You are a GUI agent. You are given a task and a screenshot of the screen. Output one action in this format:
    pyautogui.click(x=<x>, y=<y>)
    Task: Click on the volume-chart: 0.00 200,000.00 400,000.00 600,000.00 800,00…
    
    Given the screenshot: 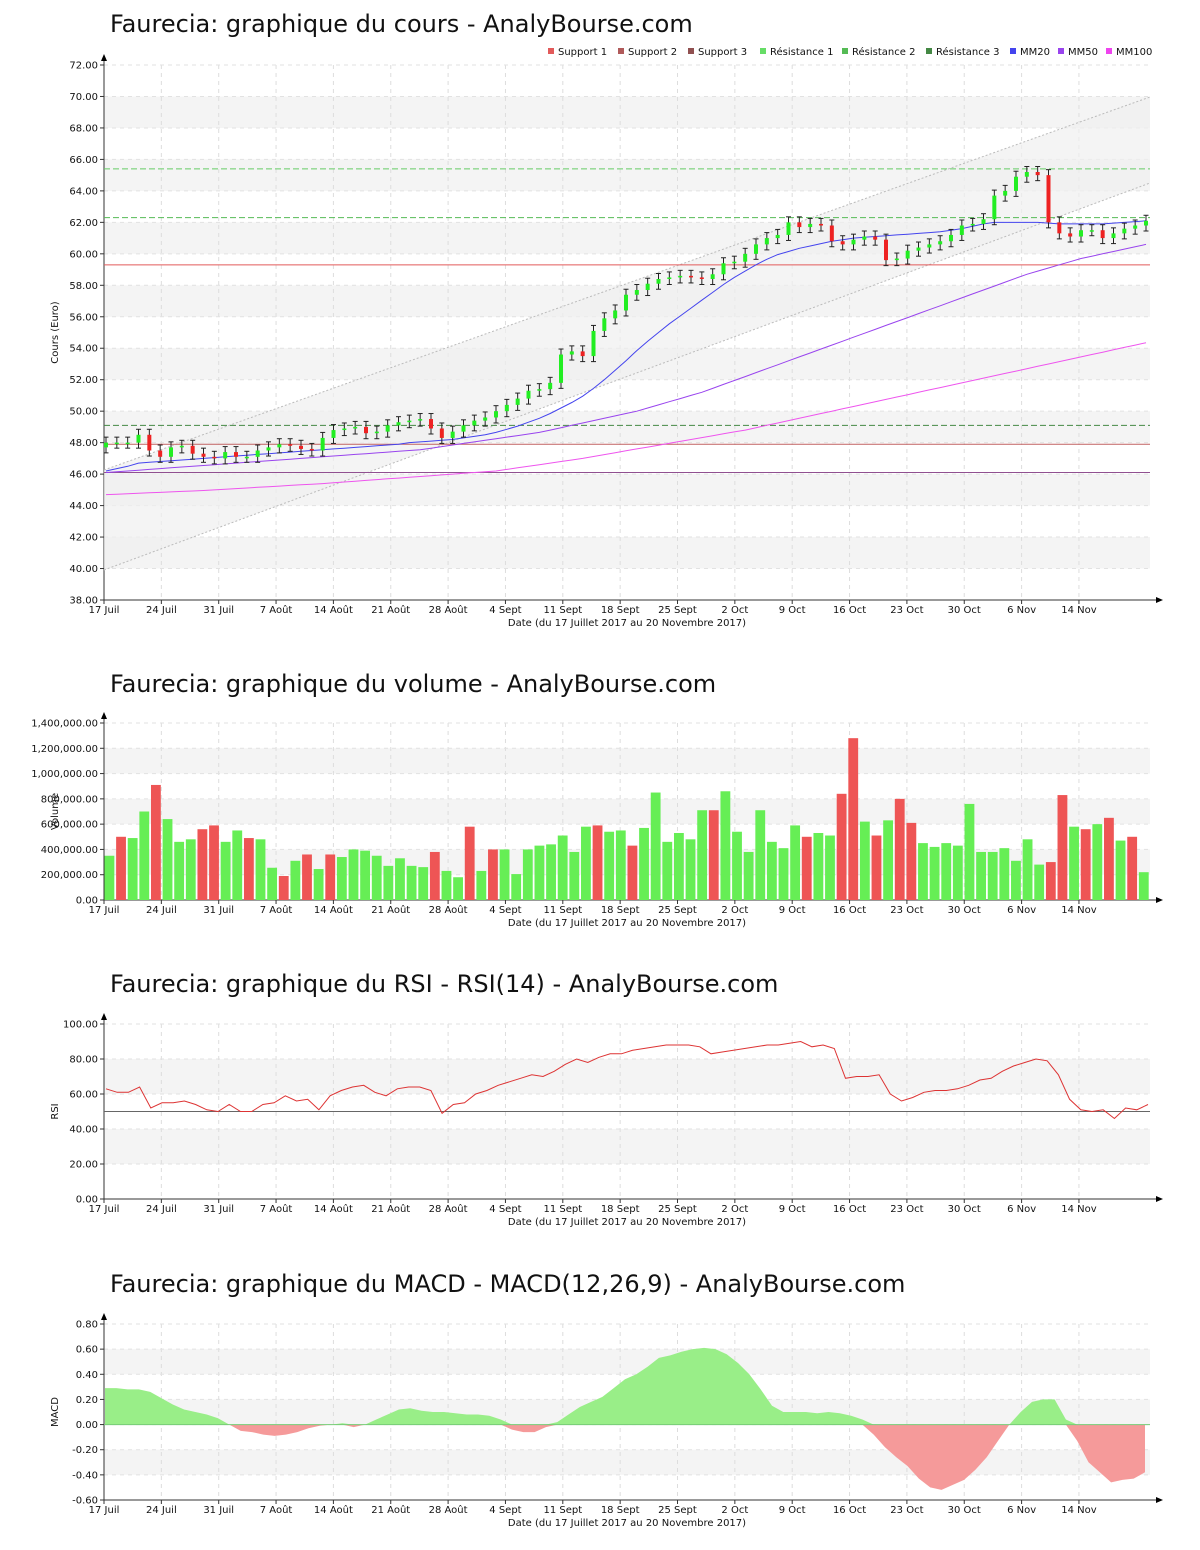 What is the action you would take?
    pyautogui.click(x=597, y=820)
    